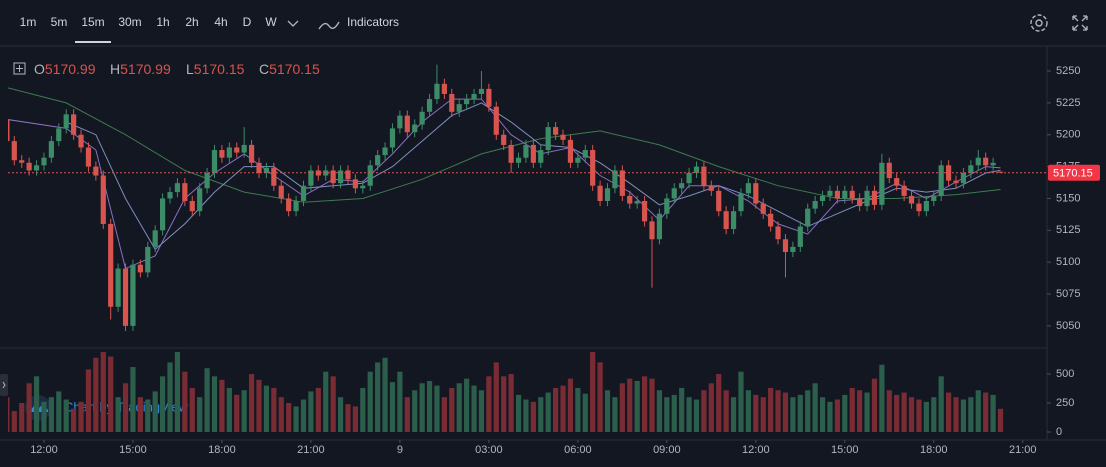 Image resolution: width=1106 pixels, height=467 pixels. What do you see at coordinates (247, 22) in the screenshot?
I see `interval-button: D` at bounding box center [247, 22].